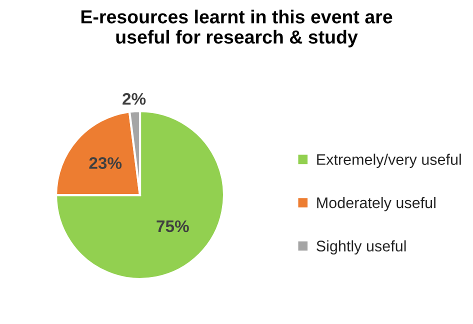 Image resolution: width=473 pixels, height=324 pixels. What do you see at coordinates (172, 226) in the screenshot?
I see `data-label: 75%` at bounding box center [172, 226].